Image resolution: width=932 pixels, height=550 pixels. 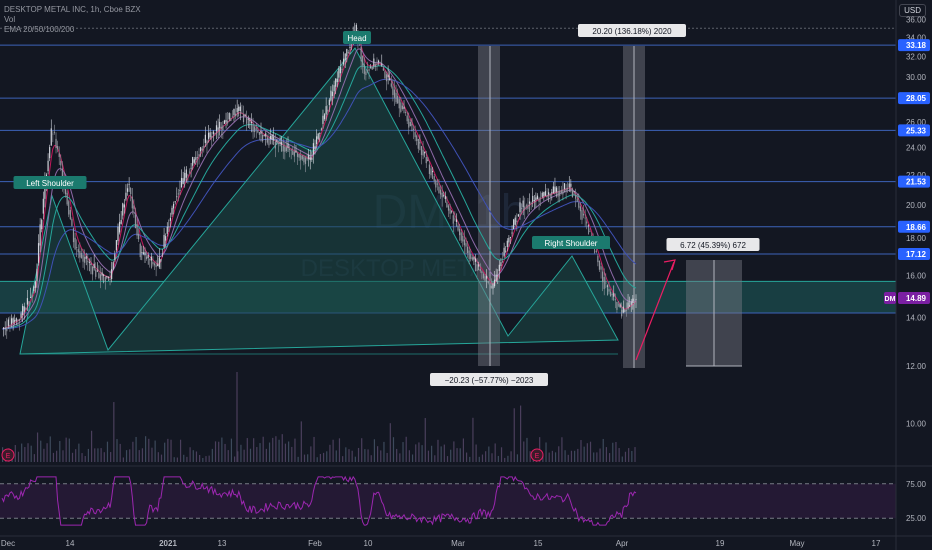 I want to click on rsi-band, so click(x=448, y=501).